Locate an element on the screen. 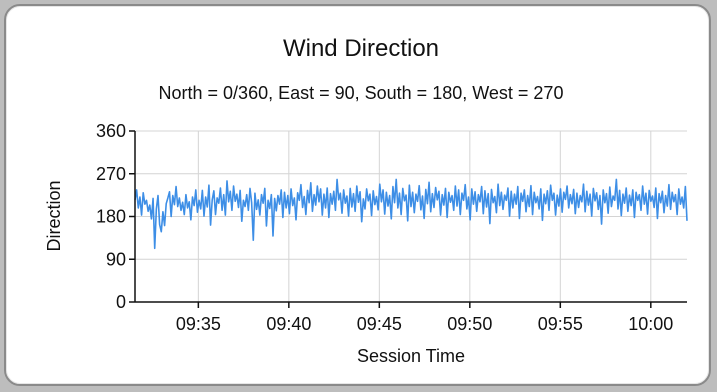 This screenshot has height=392, width=717. x-tick-label: 09:50 is located at coordinates (469, 324).